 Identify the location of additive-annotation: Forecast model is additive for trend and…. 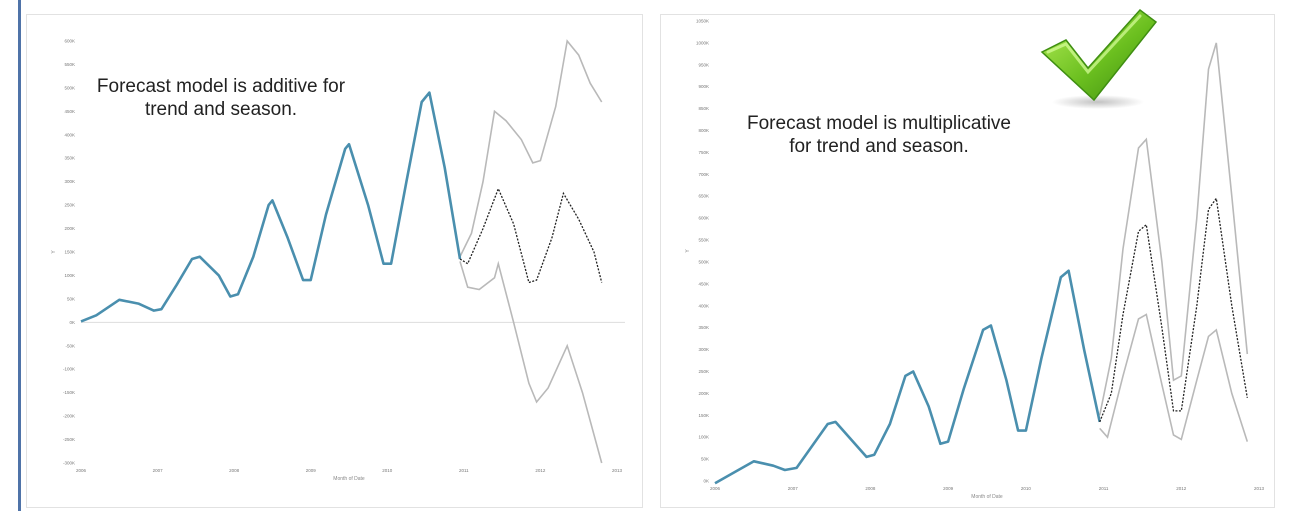
(221, 98).